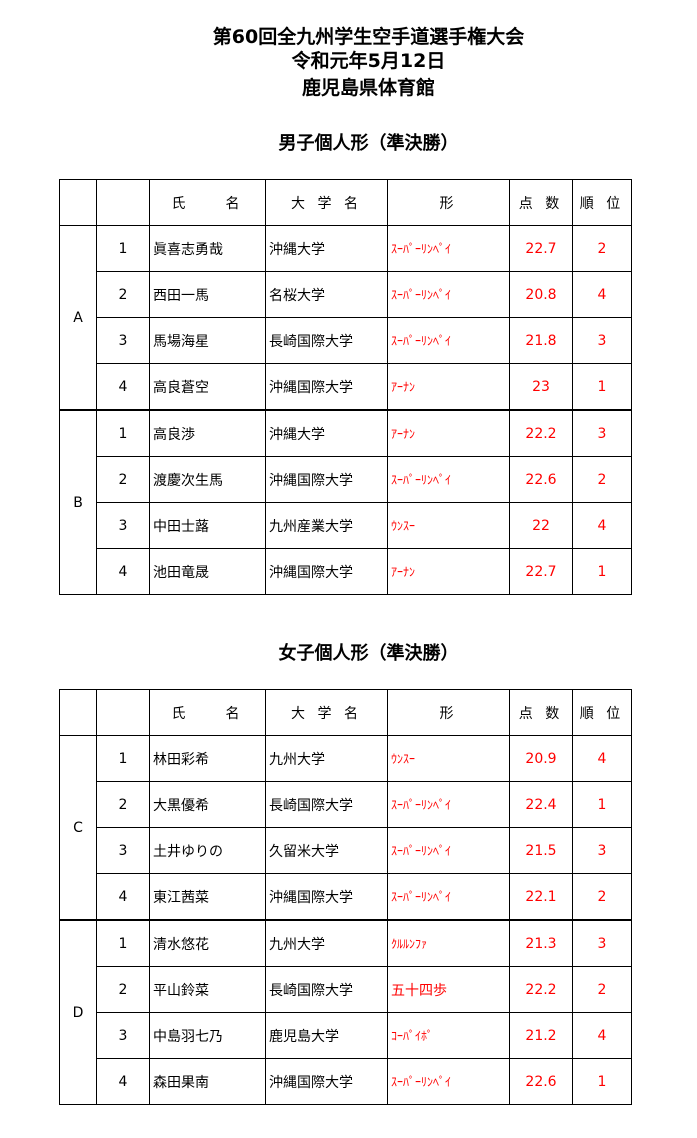 The width and height of the screenshot is (697, 1138). What do you see at coordinates (346, 340) in the screenshot?
I see `table-row: 3 馬場海星 長崎国際大学 ｽｰﾊﾟｰﾘﾝﾍﾟｲ 21.8 3` at bounding box center [346, 340].